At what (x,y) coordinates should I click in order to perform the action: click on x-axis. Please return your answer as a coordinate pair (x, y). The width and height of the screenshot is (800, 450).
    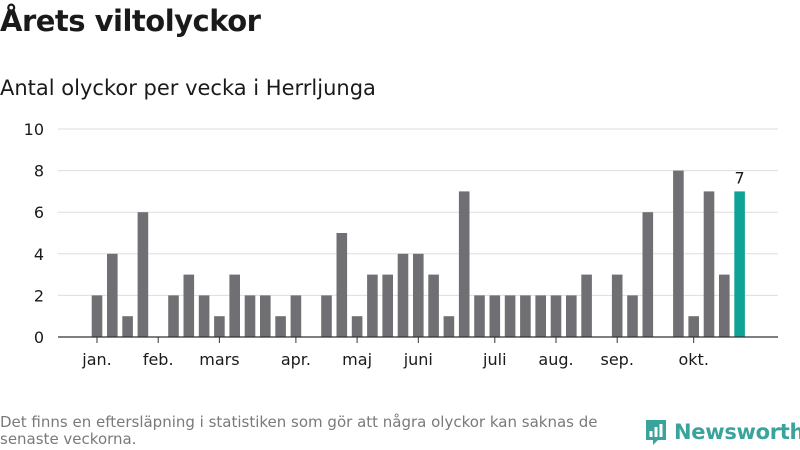
    Looking at the image, I should click on (418, 339).